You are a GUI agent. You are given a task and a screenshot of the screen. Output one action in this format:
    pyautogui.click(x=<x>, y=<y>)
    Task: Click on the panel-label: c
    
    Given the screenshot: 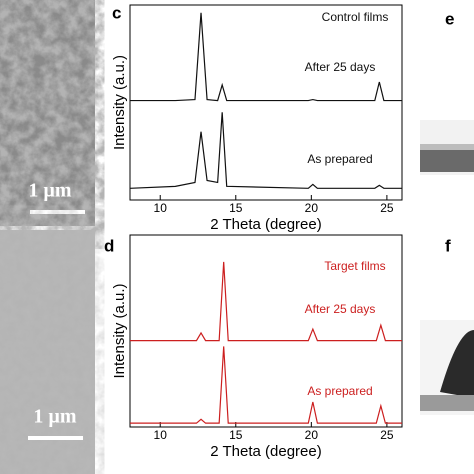 What is the action you would take?
    pyautogui.click(x=116, y=12)
    